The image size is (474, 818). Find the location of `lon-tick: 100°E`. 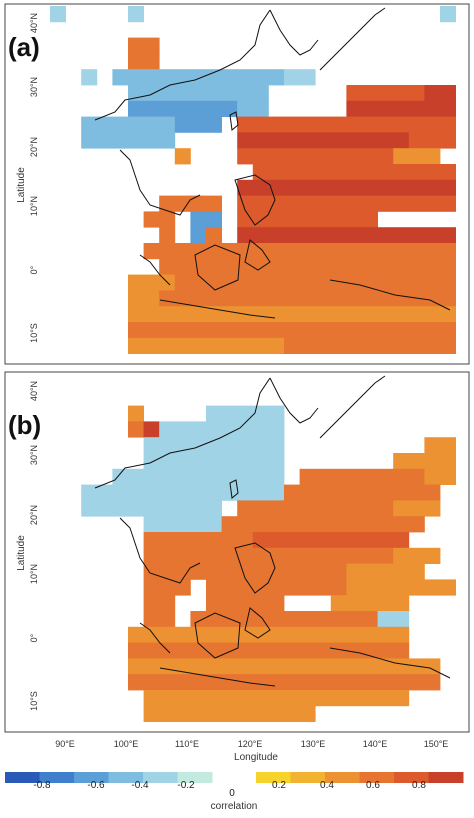

lon-tick: 100°E is located at coordinates (126, 744).